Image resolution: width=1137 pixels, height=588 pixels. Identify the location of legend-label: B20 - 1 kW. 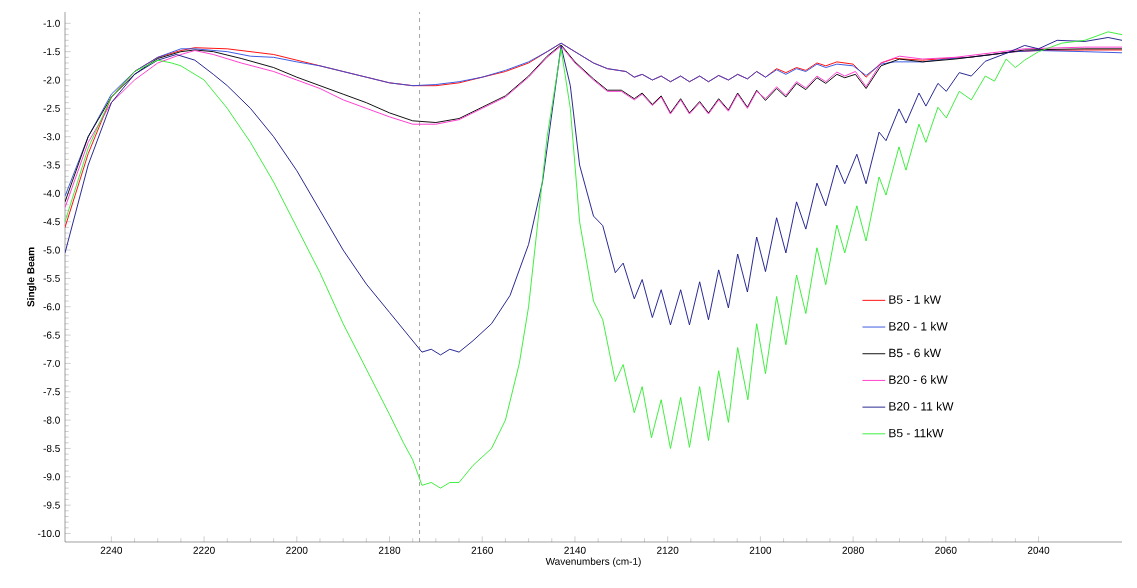
(918, 326).